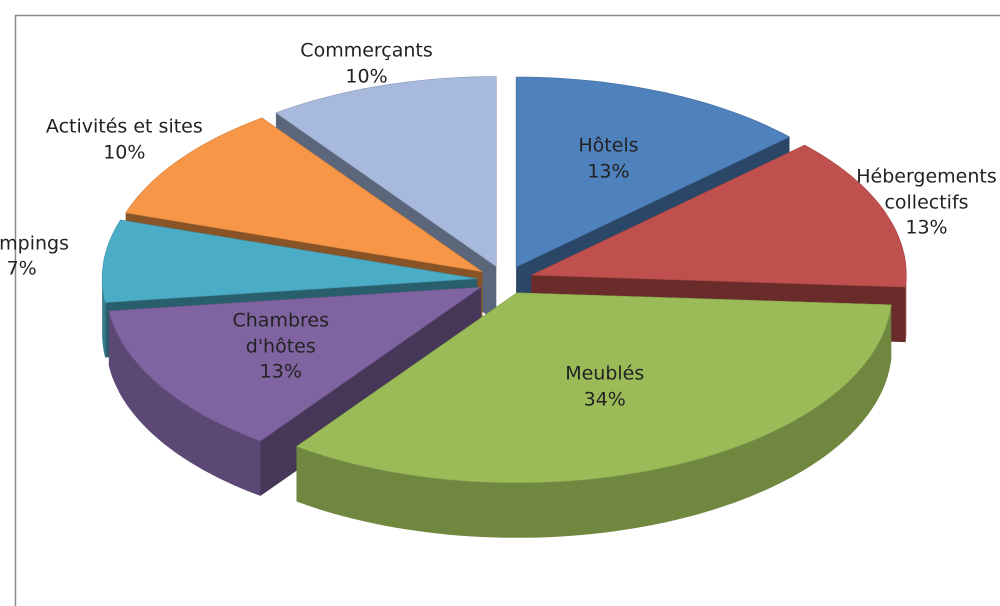 The width and height of the screenshot is (1000, 606). I want to click on category-label: Campings, so click(35, 243).